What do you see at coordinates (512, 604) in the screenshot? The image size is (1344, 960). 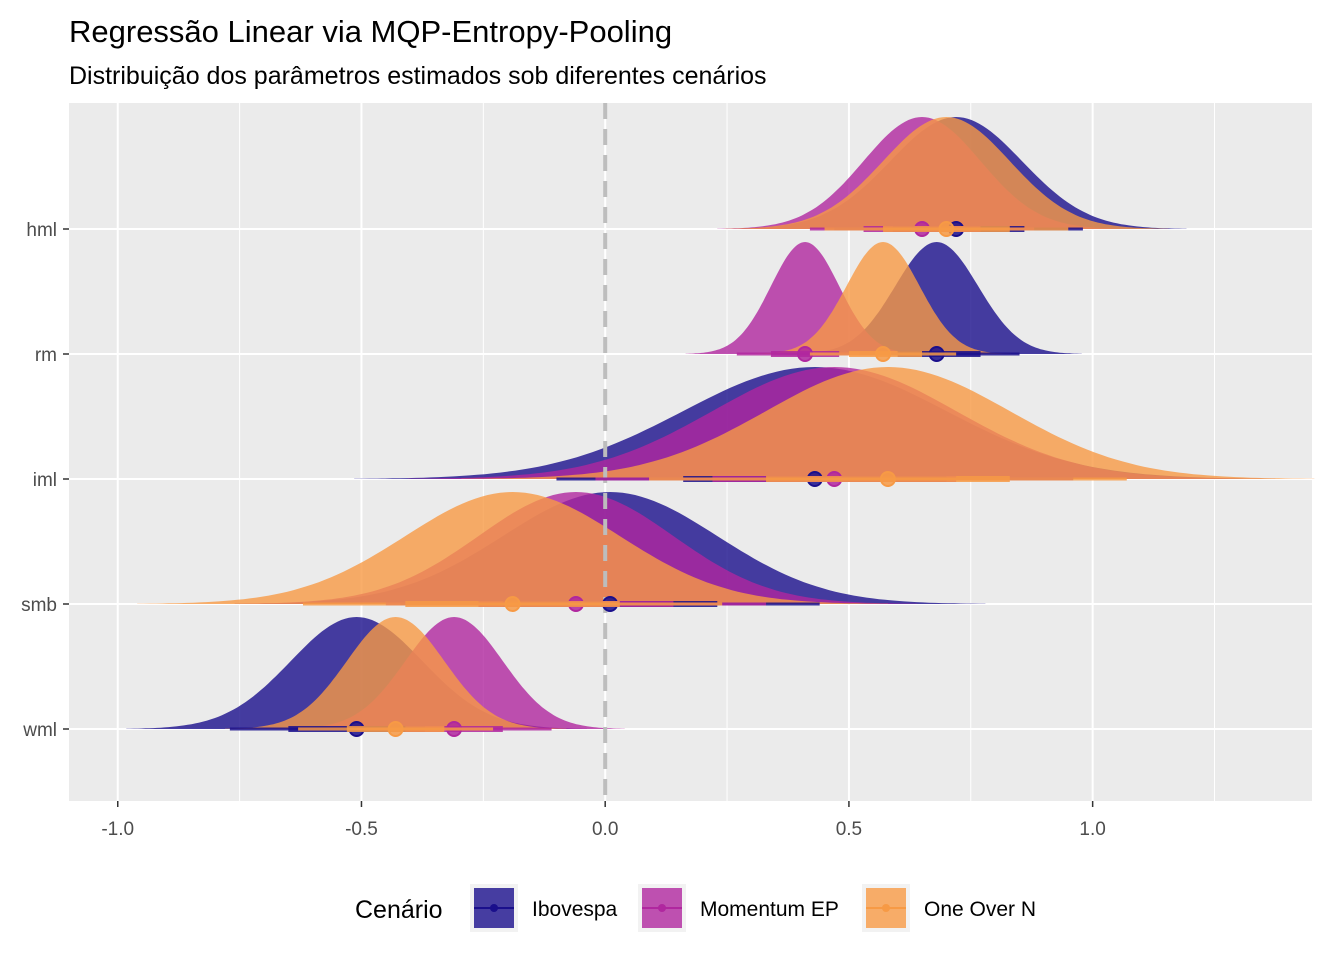 I see `median-point-smb-one-over-n` at bounding box center [512, 604].